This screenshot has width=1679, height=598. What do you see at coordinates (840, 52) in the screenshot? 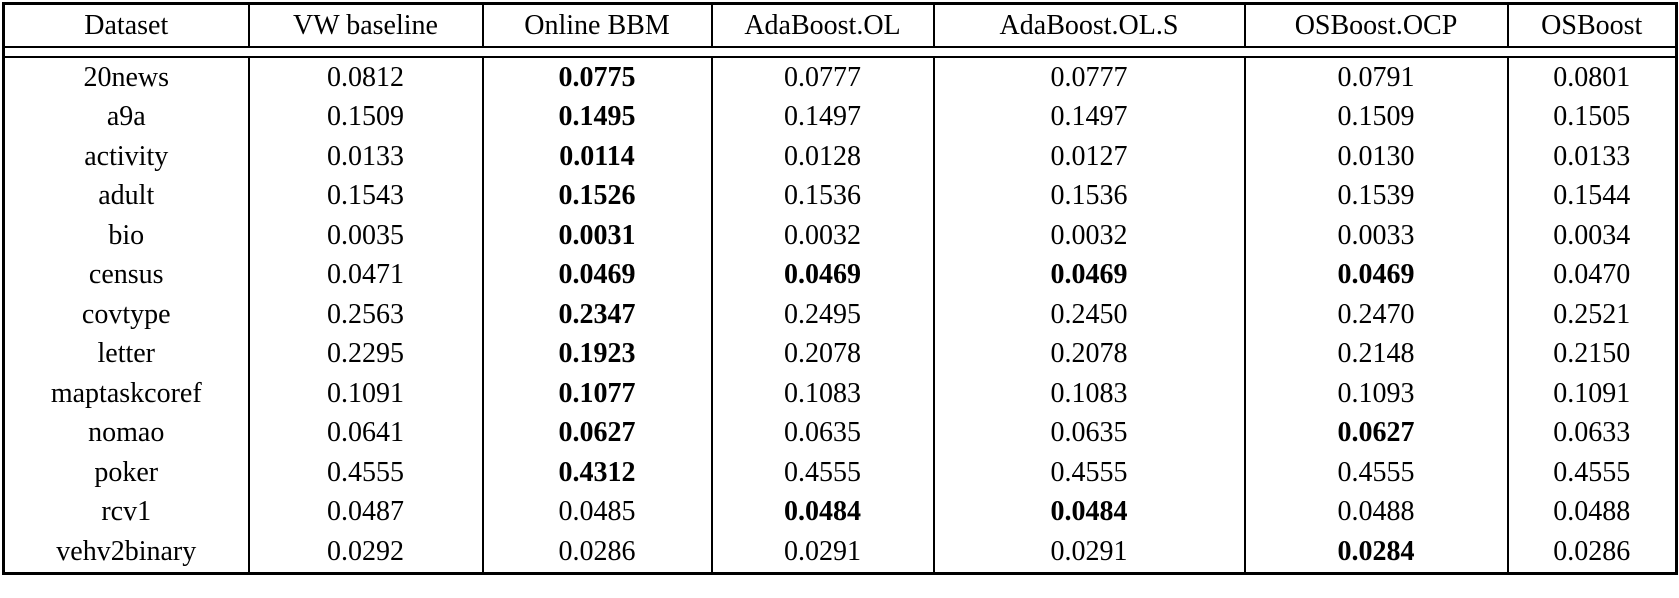
I see `double-rule-spacer` at bounding box center [840, 52].